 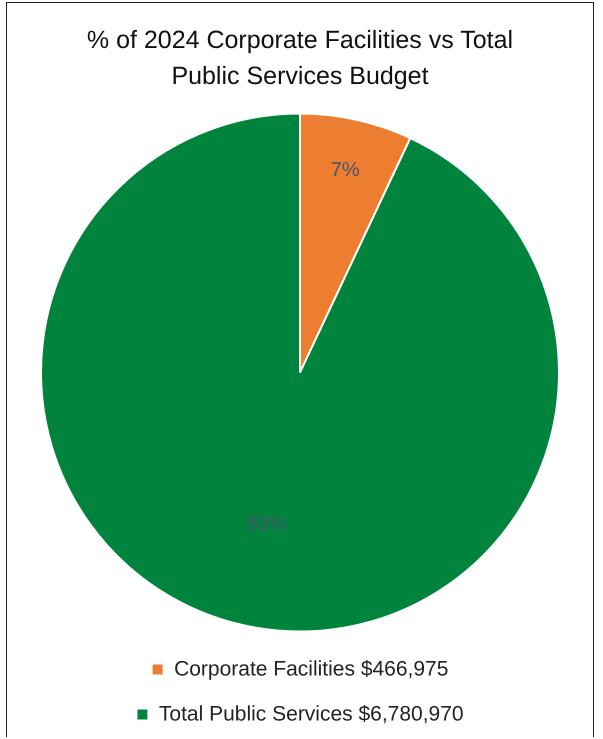 What do you see at coordinates (300, 58) in the screenshot?
I see `chart-title: % of 2024 Corporate Facilities vs Total Public Services Budget` at bounding box center [300, 58].